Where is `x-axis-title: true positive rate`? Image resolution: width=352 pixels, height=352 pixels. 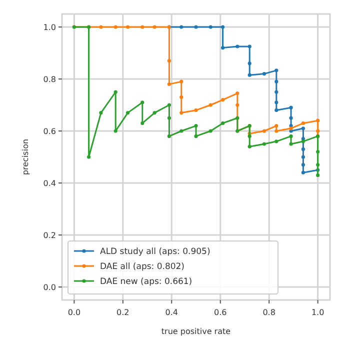
x-axis-title: true positive rate is located at coordinates (196, 331).